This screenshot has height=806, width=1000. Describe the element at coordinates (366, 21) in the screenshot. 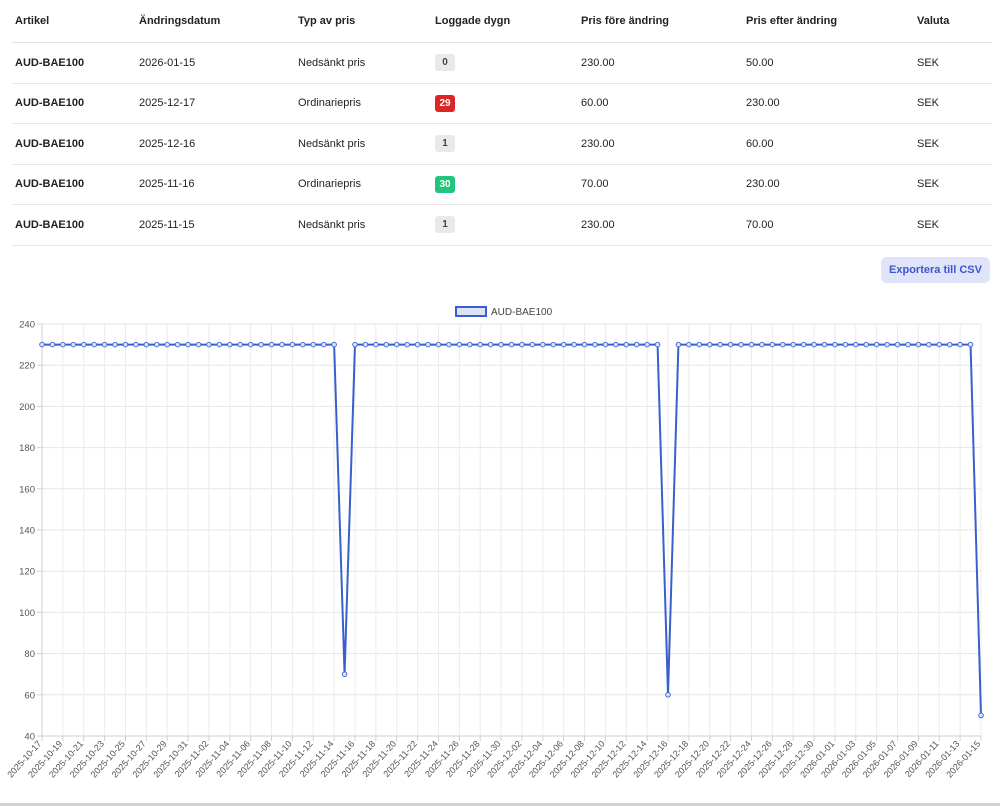

I see `header-typ-av-pris: Typ av pris` at that location.